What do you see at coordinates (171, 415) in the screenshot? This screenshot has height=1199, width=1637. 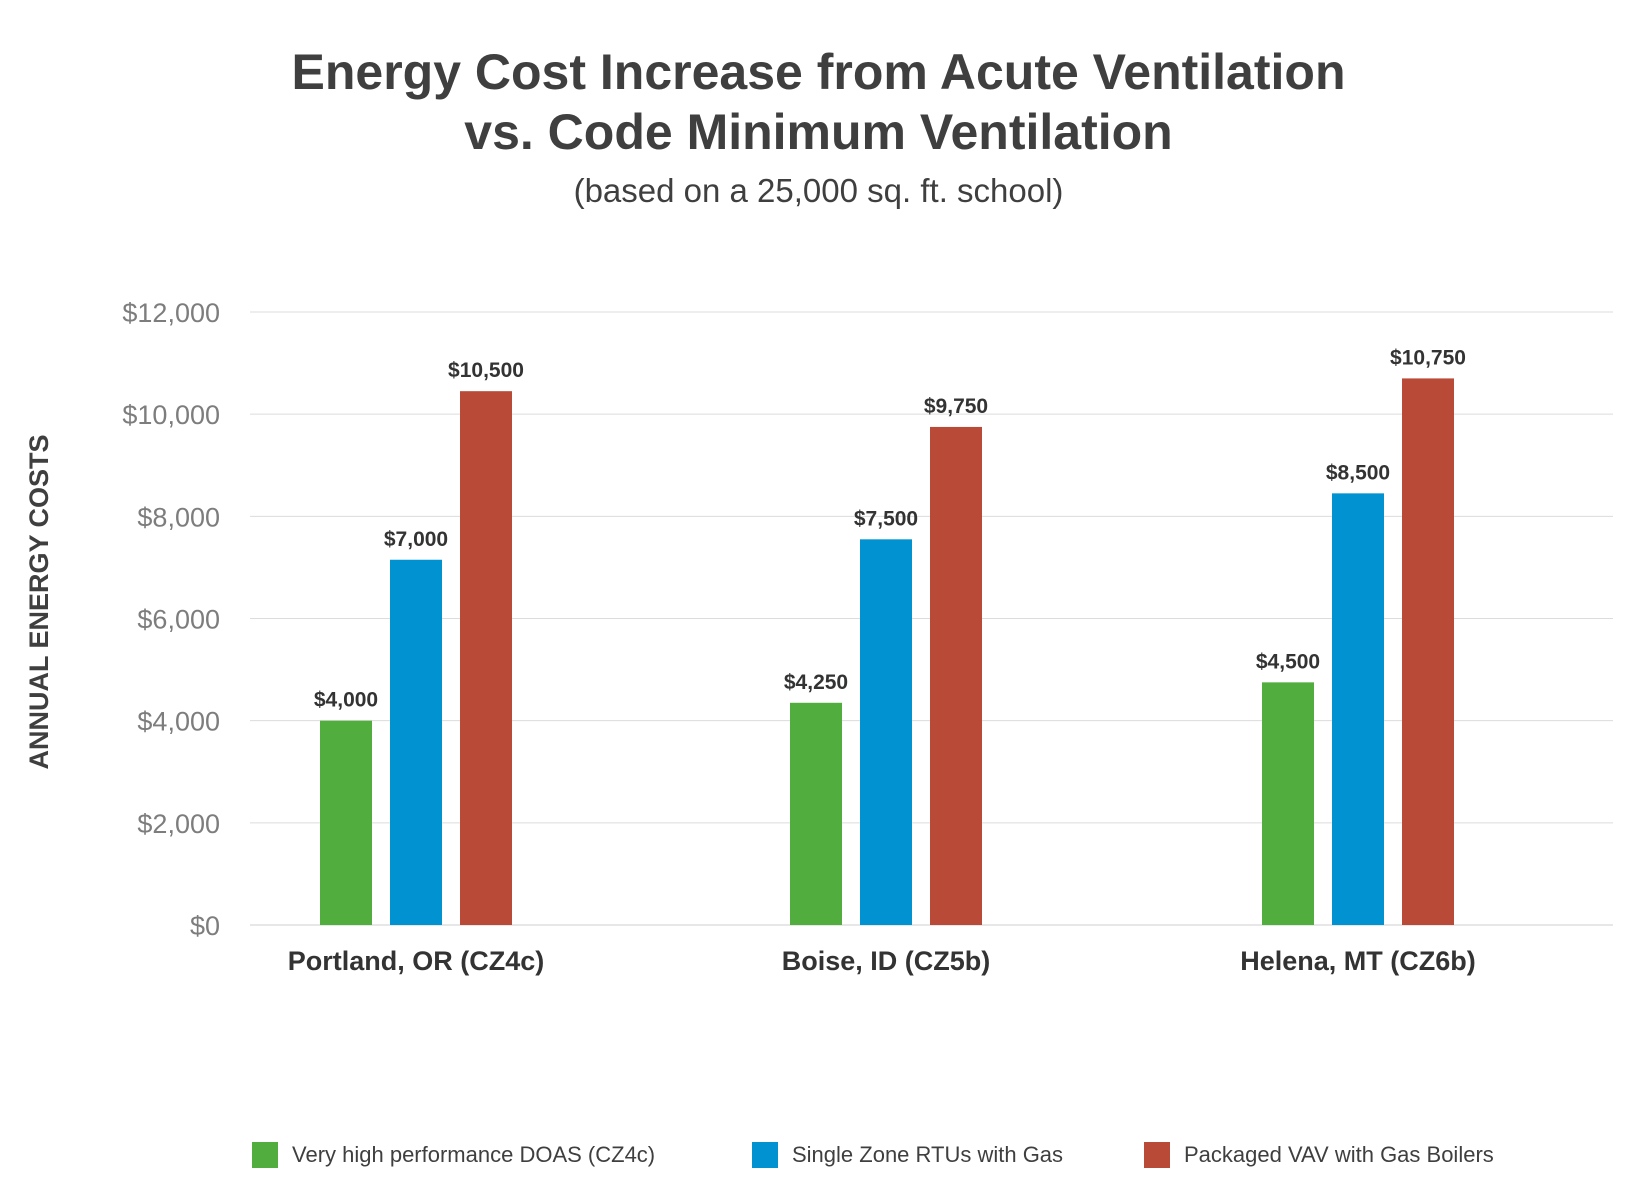 I see `y-tick-label: $10,000` at bounding box center [171, 415].